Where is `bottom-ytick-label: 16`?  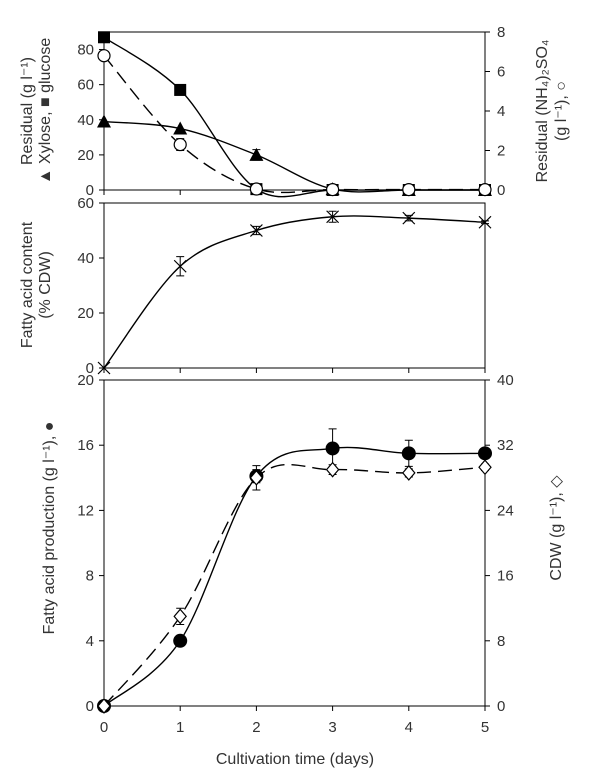 bottom-ytick-label: 16 is located at coordinates (85, 445).